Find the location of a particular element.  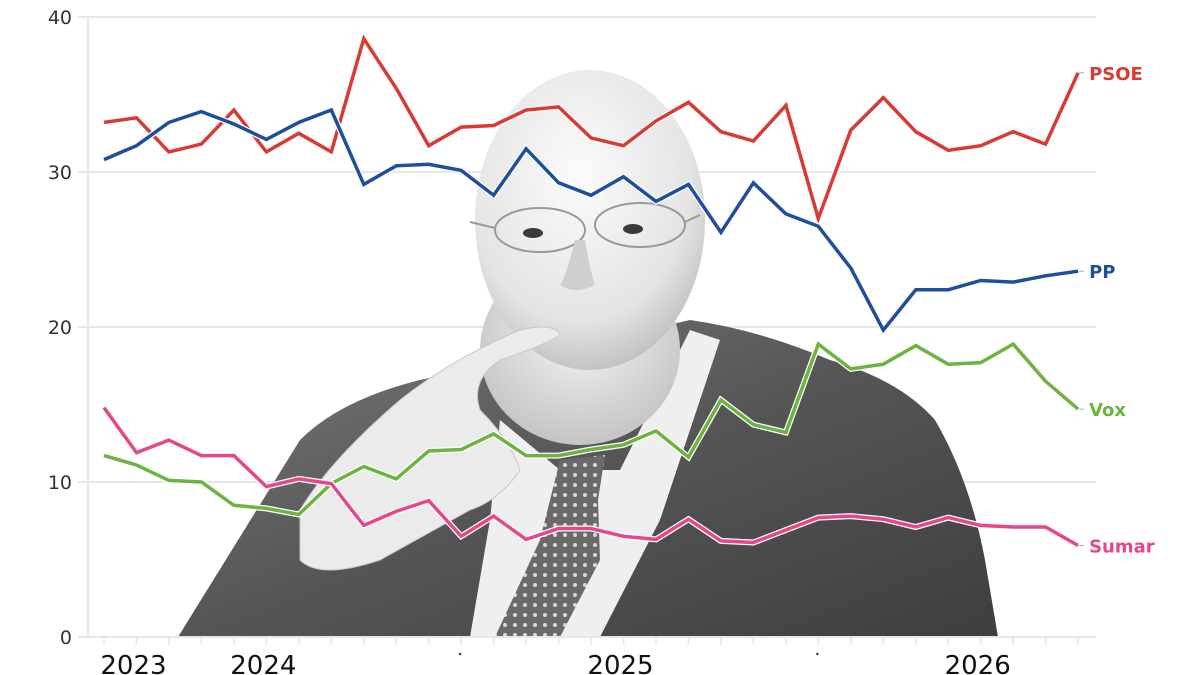

x-tick-label-2026: 2026 is located at coordinates (978, 663).